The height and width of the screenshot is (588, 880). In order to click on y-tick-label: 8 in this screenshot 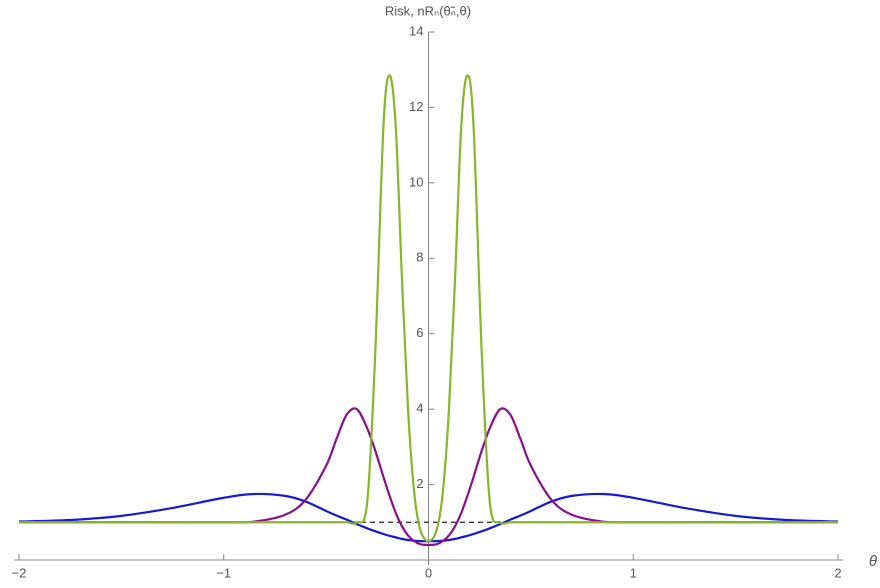, I will do `click(419, 257)`.